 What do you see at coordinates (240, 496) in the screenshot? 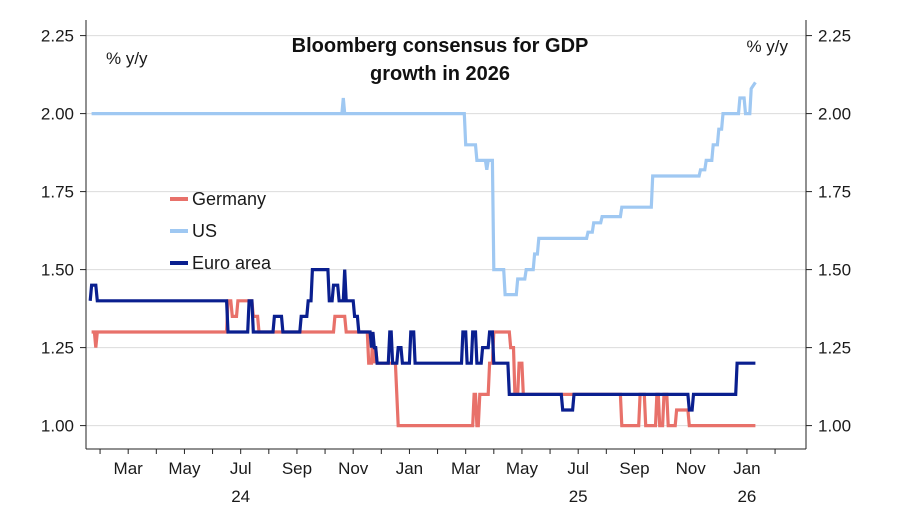
I see `x-year-label-24: 24` at bounding box center [240, 496].